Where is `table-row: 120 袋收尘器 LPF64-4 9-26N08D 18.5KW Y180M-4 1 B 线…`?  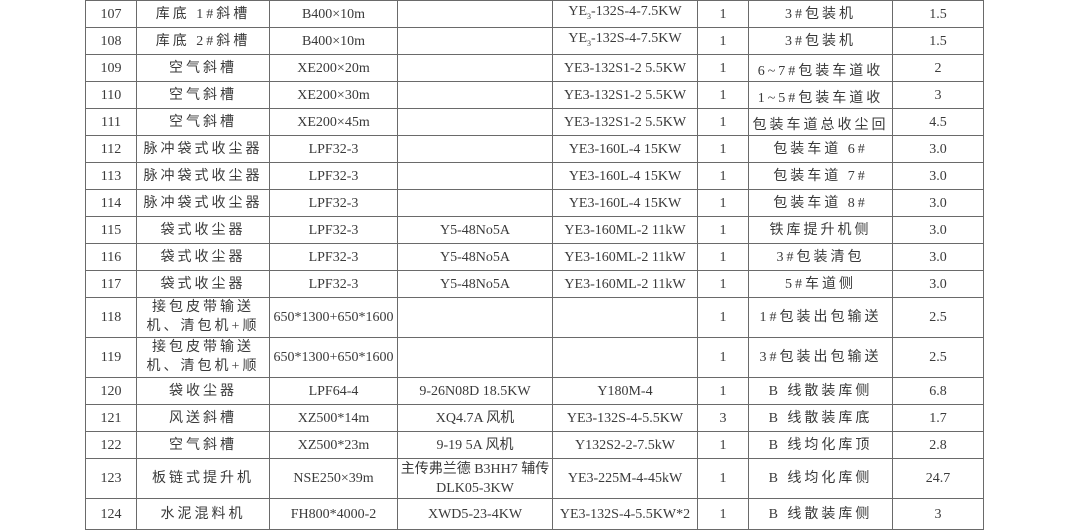 table-row: 120 袋收尘器 LPF64-4 9-26N08D 18.5KW Y180M-4 1 B 线… is located at coordinates (534, 391).